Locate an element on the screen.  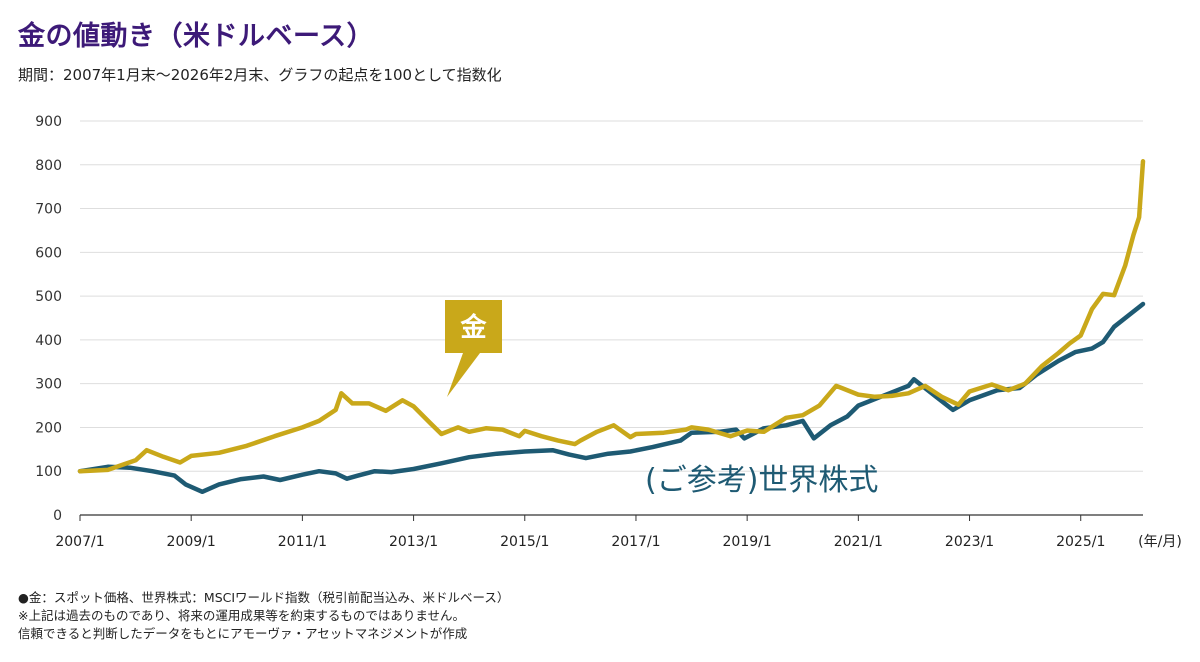
x-tick-label-2009/1: 2009/1 is located at coordinates (191, 542).